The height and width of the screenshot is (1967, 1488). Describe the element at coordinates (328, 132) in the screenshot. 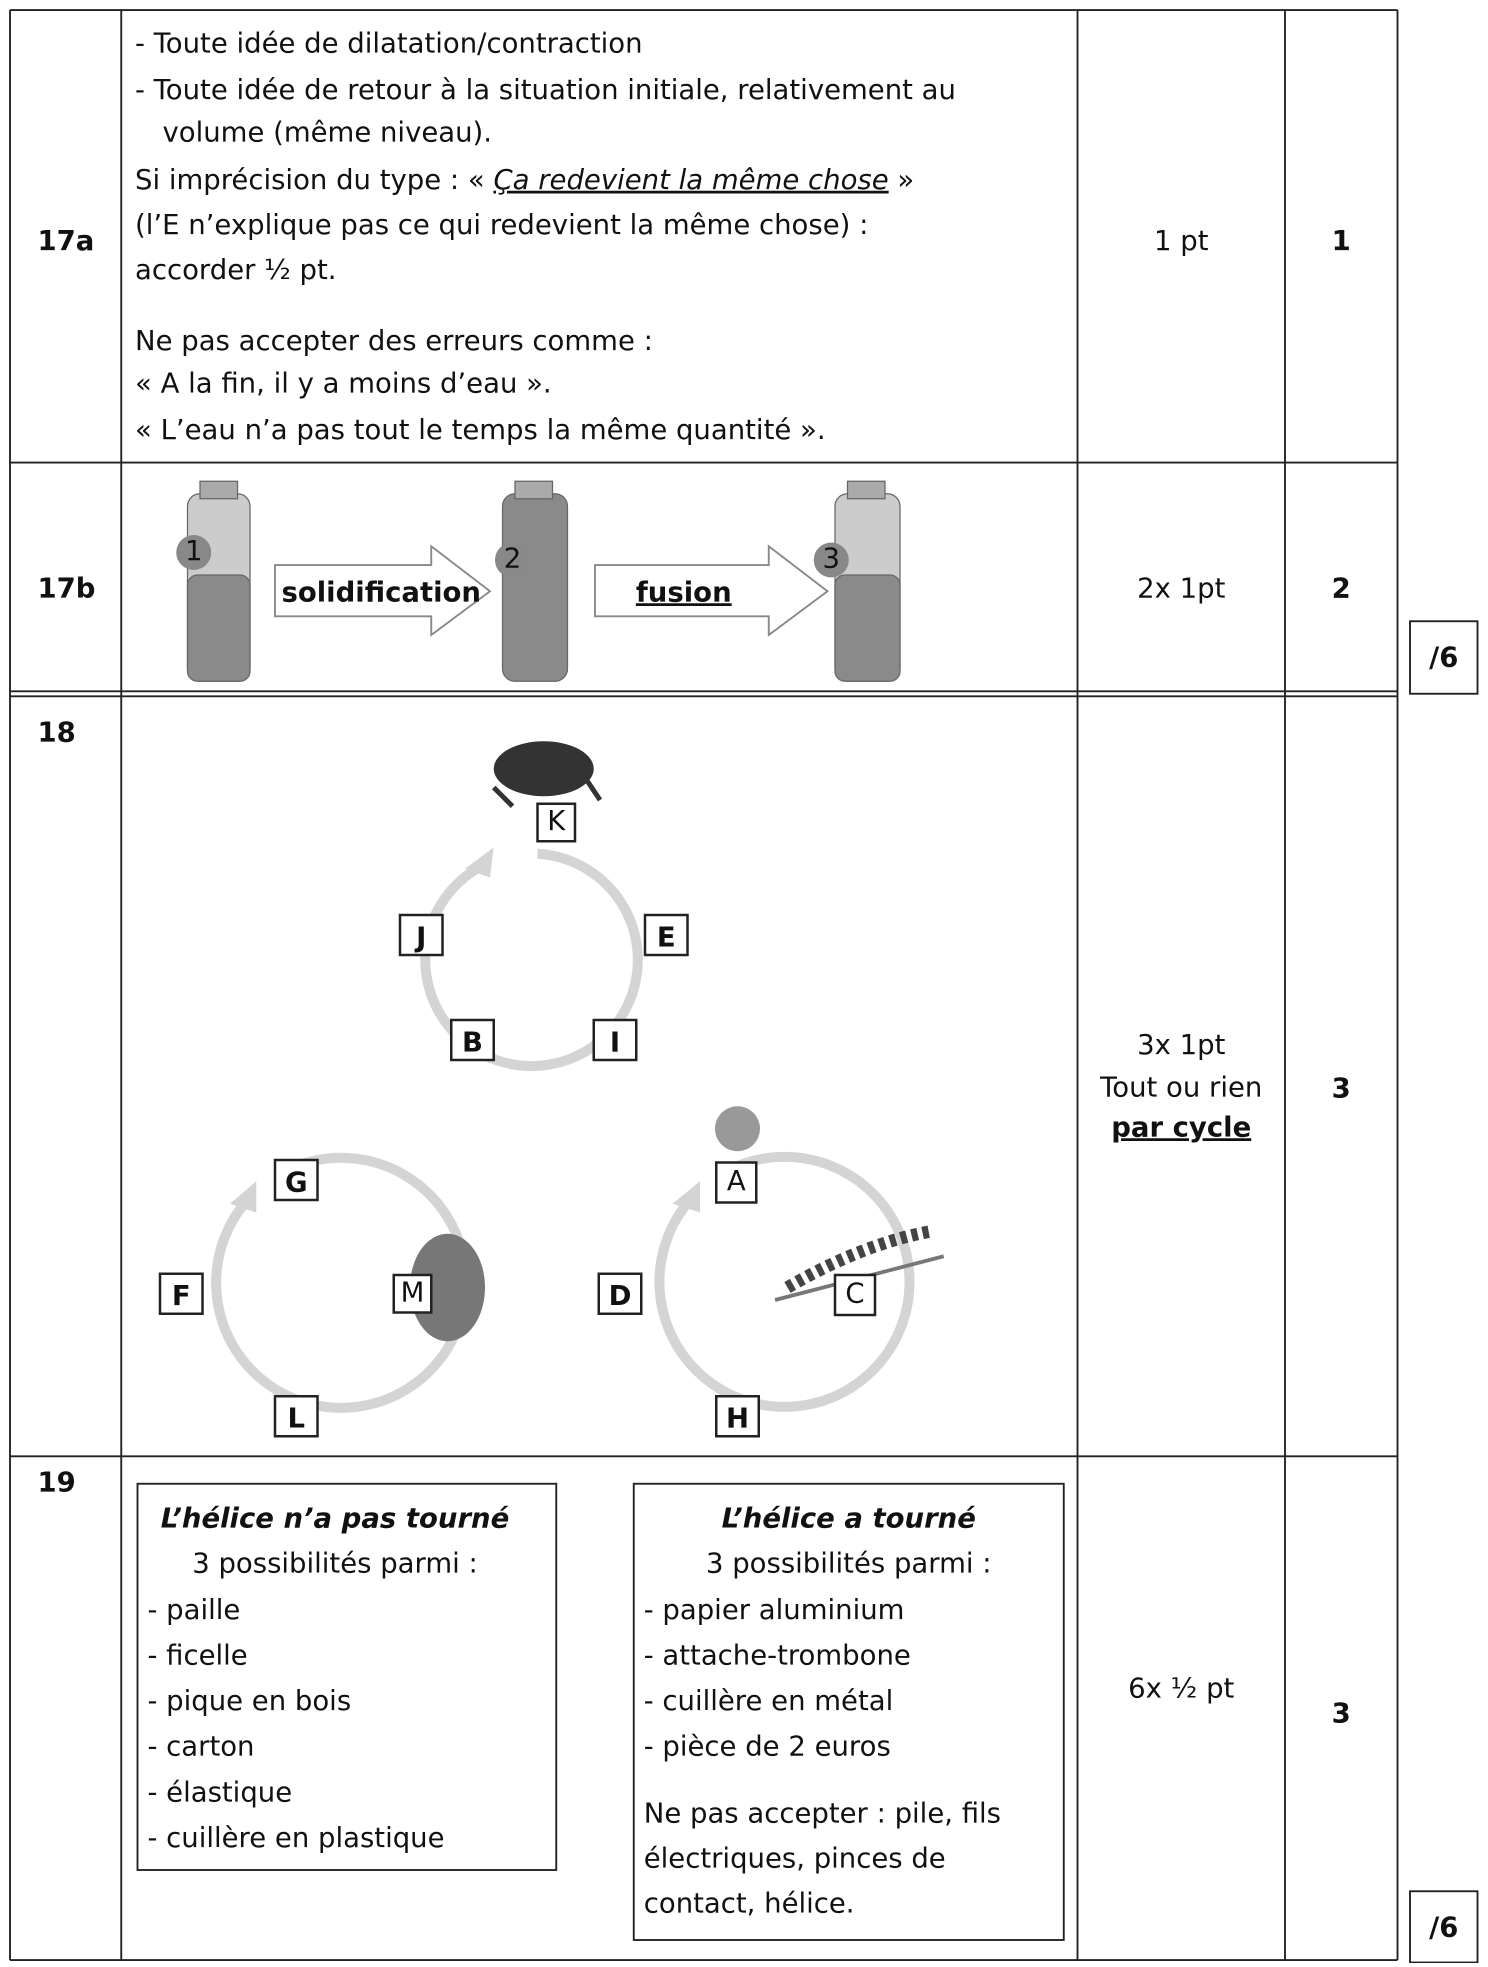

I see `criterion: volume (même niveau).` at that location.